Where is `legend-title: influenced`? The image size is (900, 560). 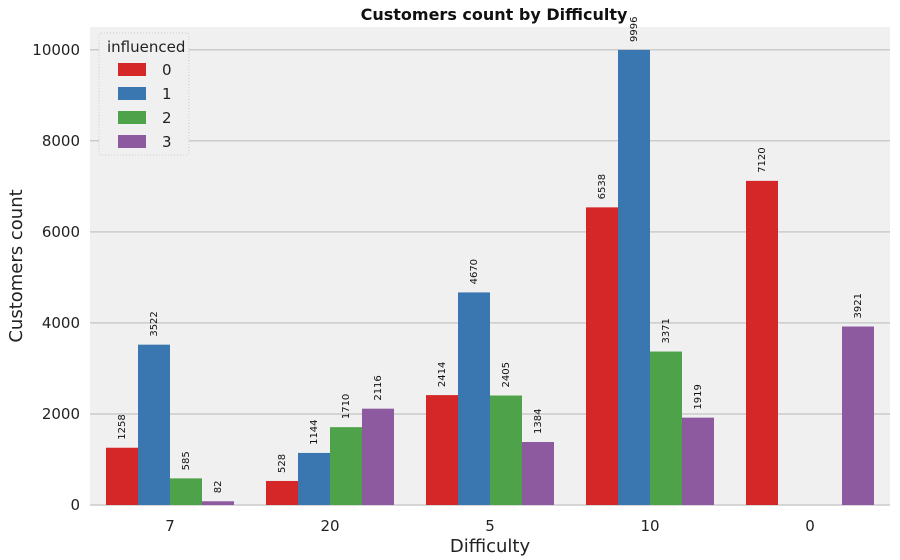 legend-title: influenced is located at coordinates (146, 47).